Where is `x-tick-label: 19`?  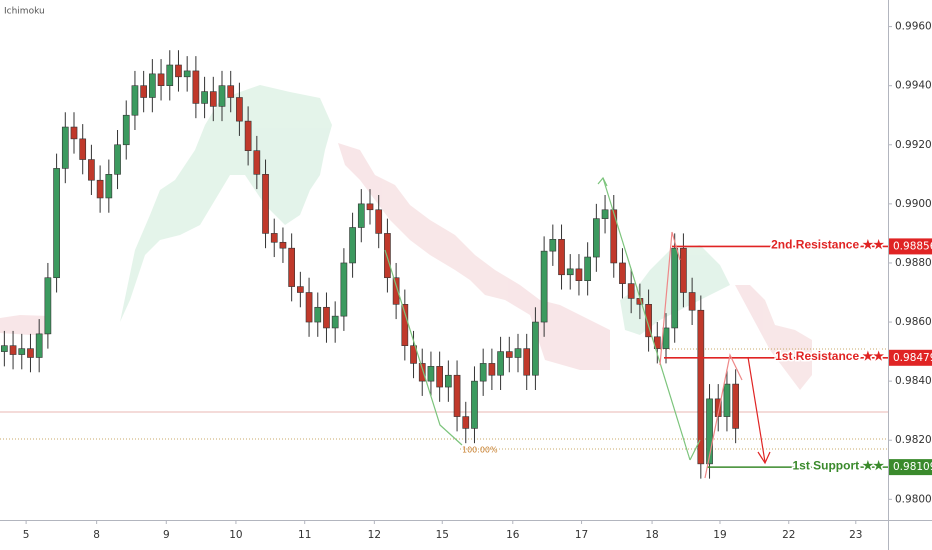 x-tick-label: 19 is located at coordinates (719, 535).